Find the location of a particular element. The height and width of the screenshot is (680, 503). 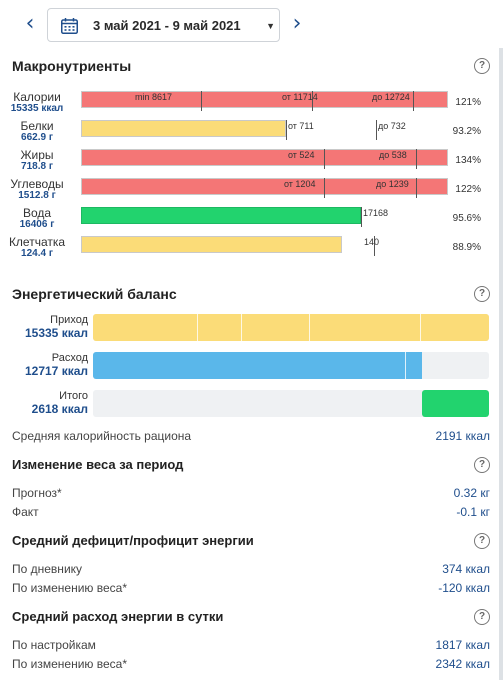

balance-income-row: Приход 15335 ккал is located at coordinates (251, 328).